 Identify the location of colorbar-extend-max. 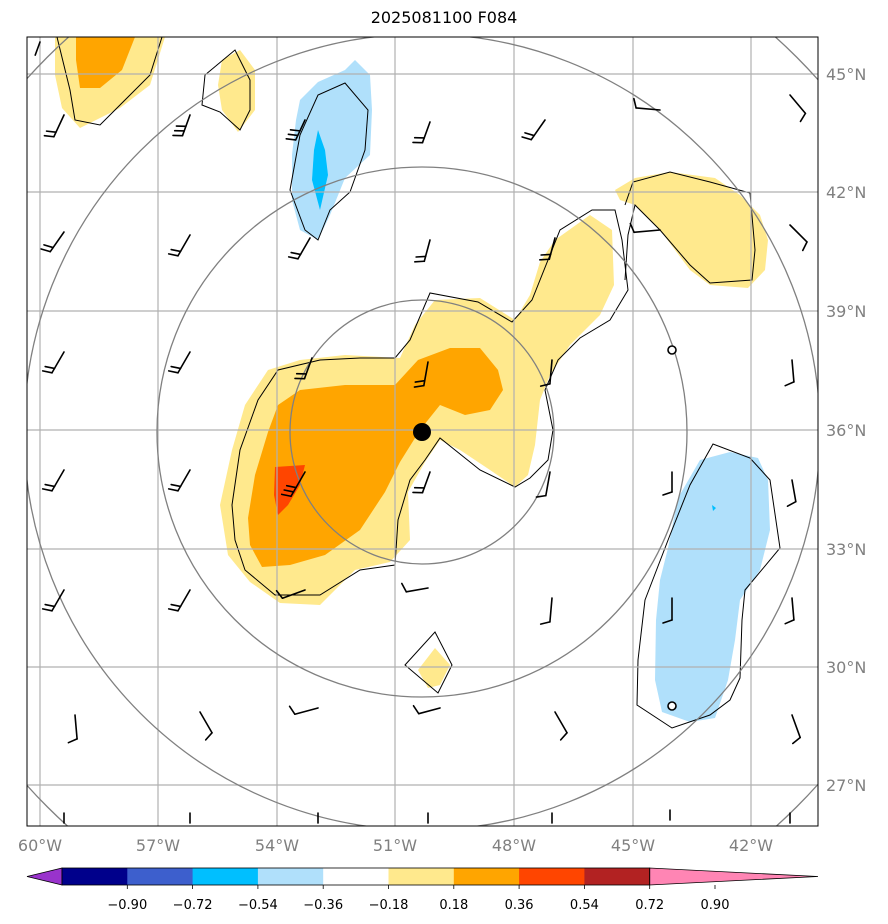
(734, 876).